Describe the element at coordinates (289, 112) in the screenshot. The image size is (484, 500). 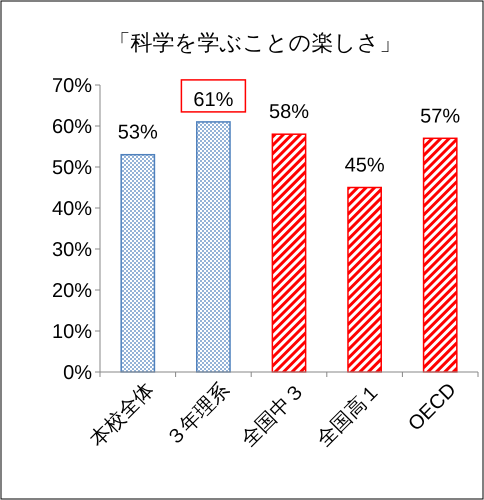
I see `data-label: 58%` at that location.